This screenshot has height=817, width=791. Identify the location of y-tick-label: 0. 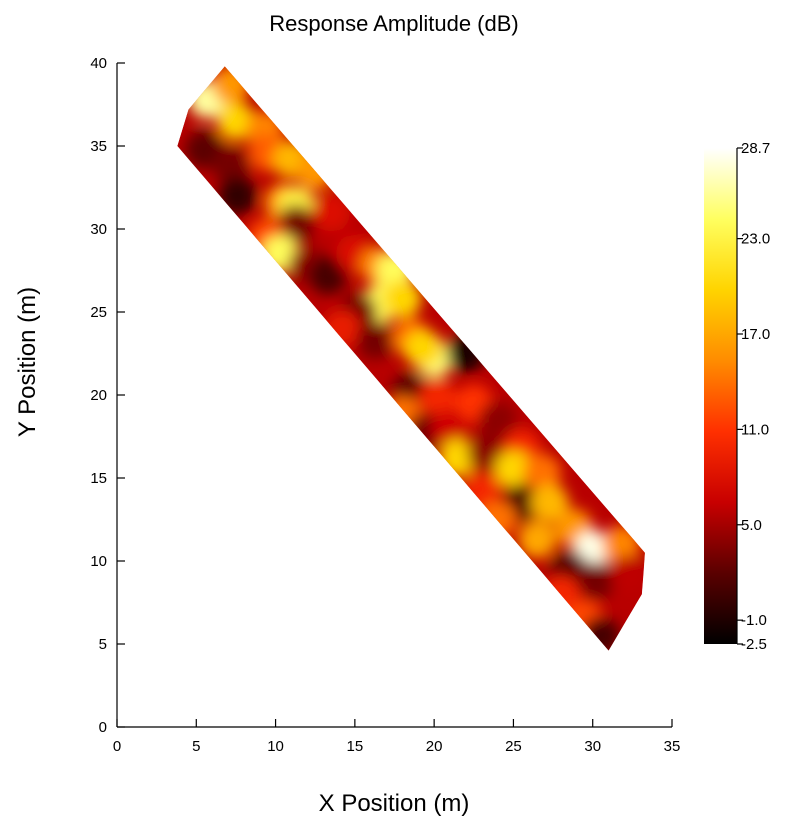
(103, 727).